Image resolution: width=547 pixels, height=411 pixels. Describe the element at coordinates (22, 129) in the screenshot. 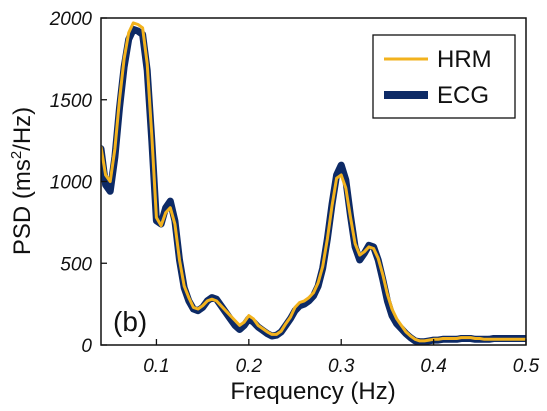

I see `y-axis-title-tail: /Hz)` at that location.